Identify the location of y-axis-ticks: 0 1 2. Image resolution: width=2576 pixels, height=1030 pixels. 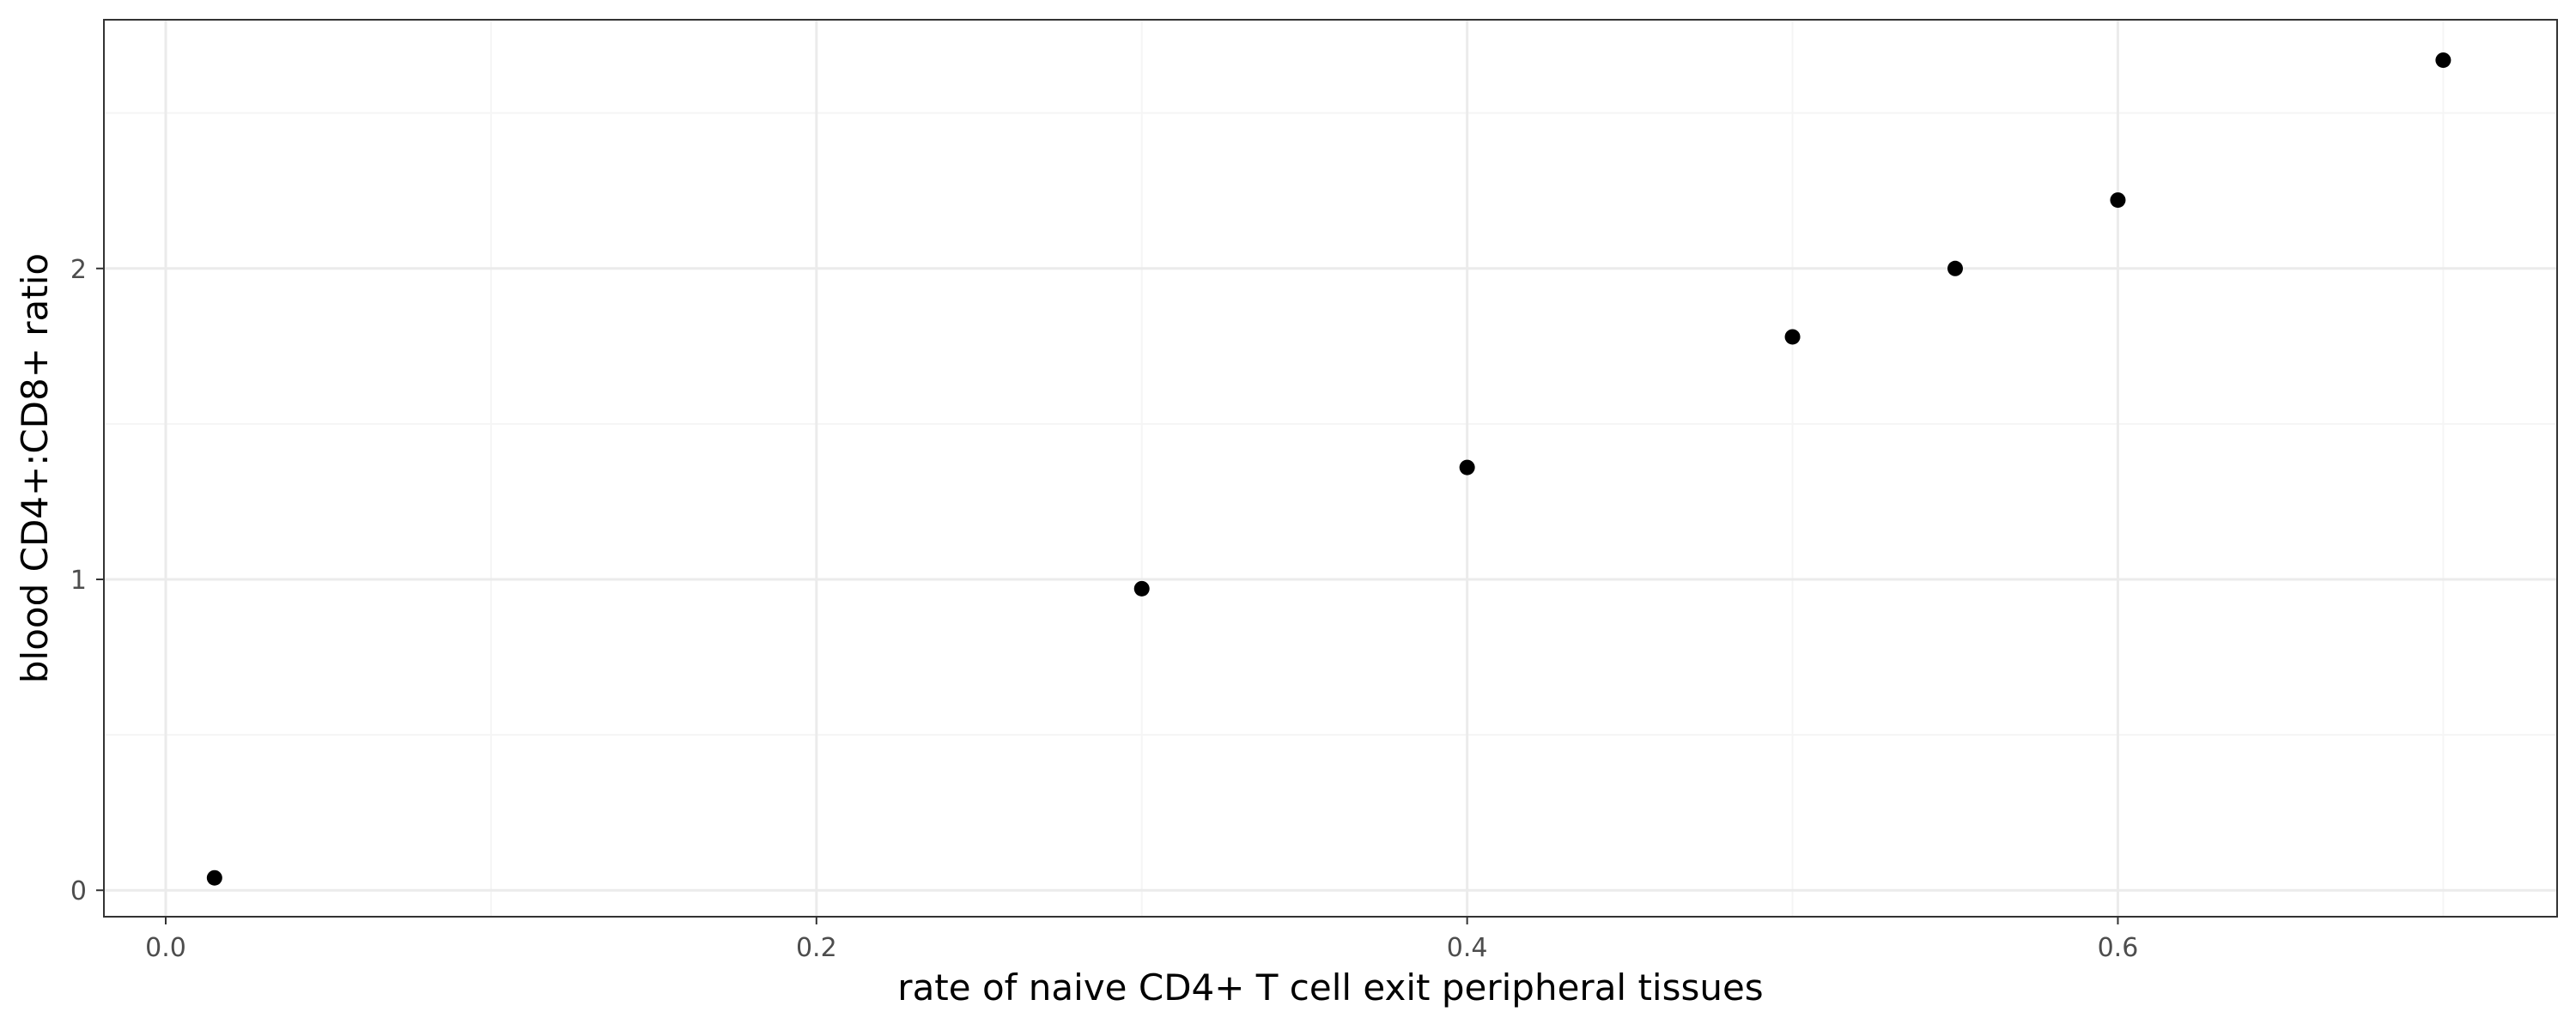
(87, 580).